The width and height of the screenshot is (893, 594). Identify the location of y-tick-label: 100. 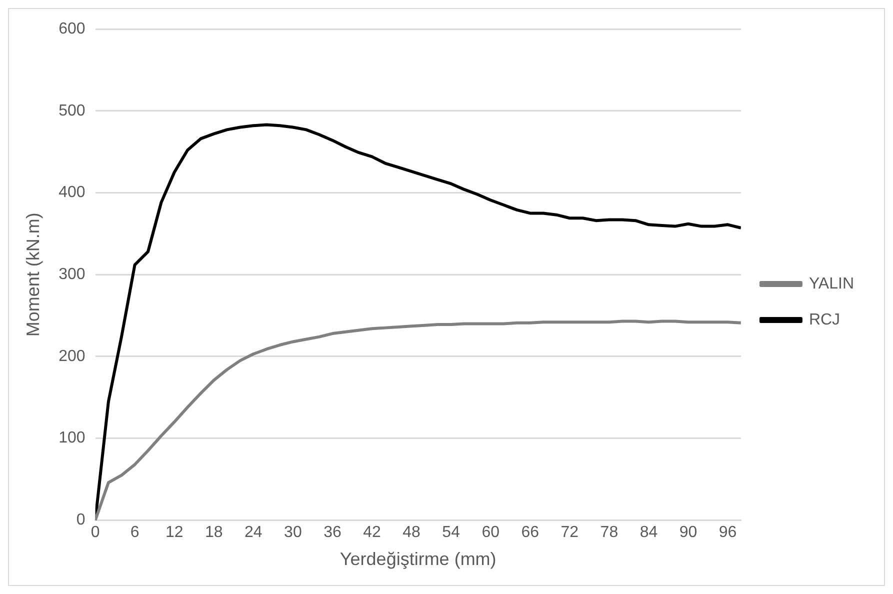
(72, 438).